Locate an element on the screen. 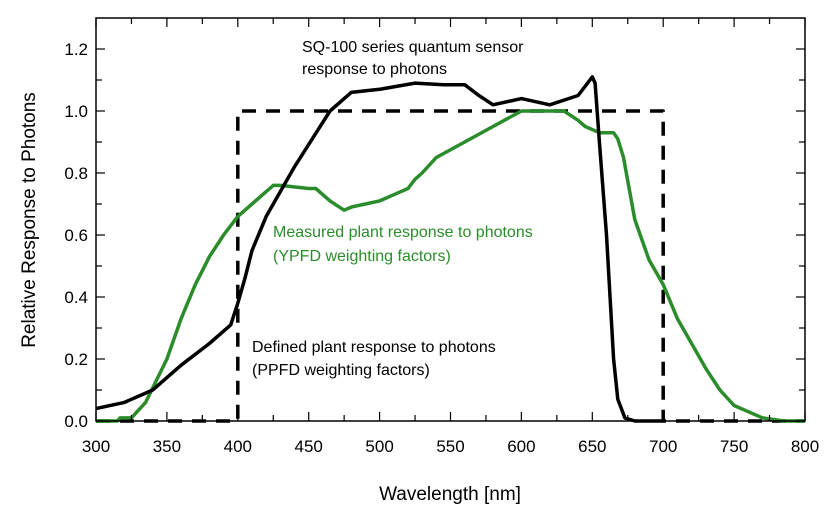  x-tick-label: 300 is located at coordinates (96, 446).